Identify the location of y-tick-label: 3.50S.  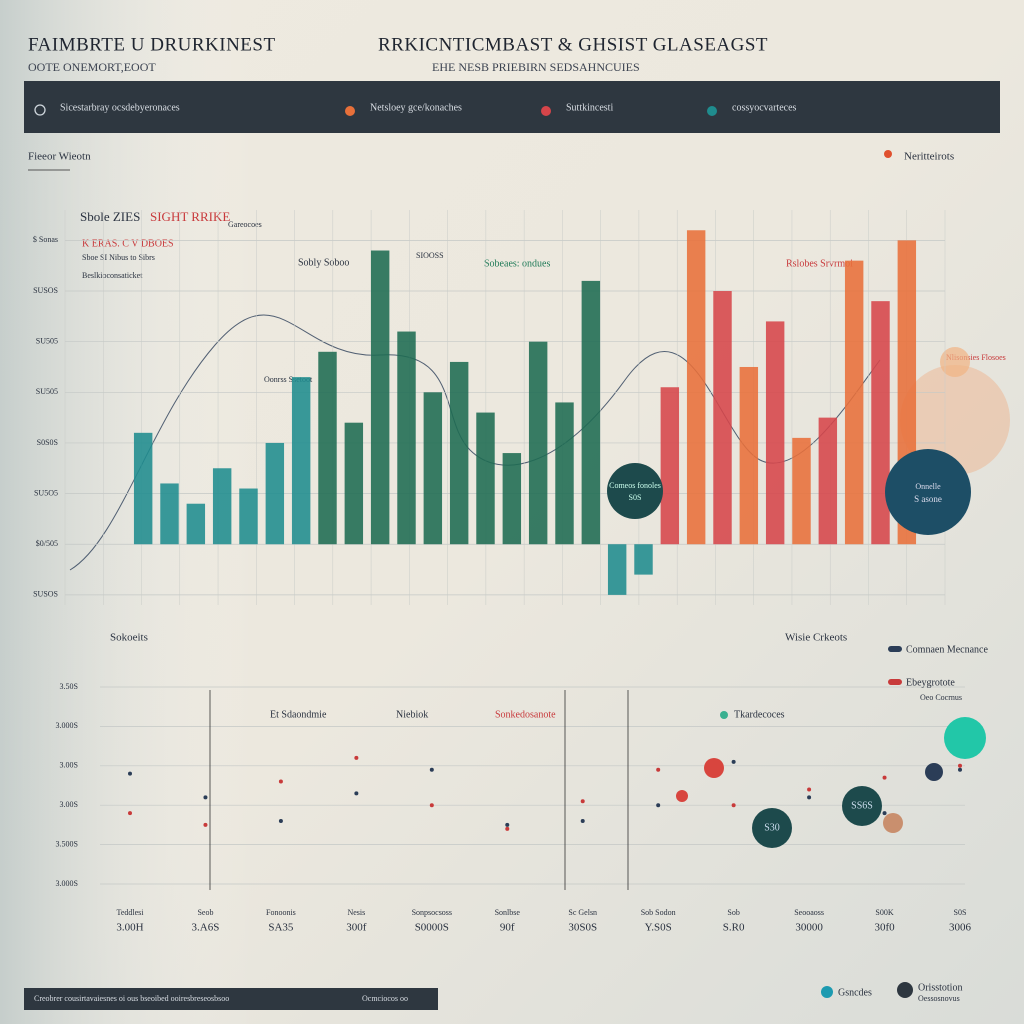
(69, 686).